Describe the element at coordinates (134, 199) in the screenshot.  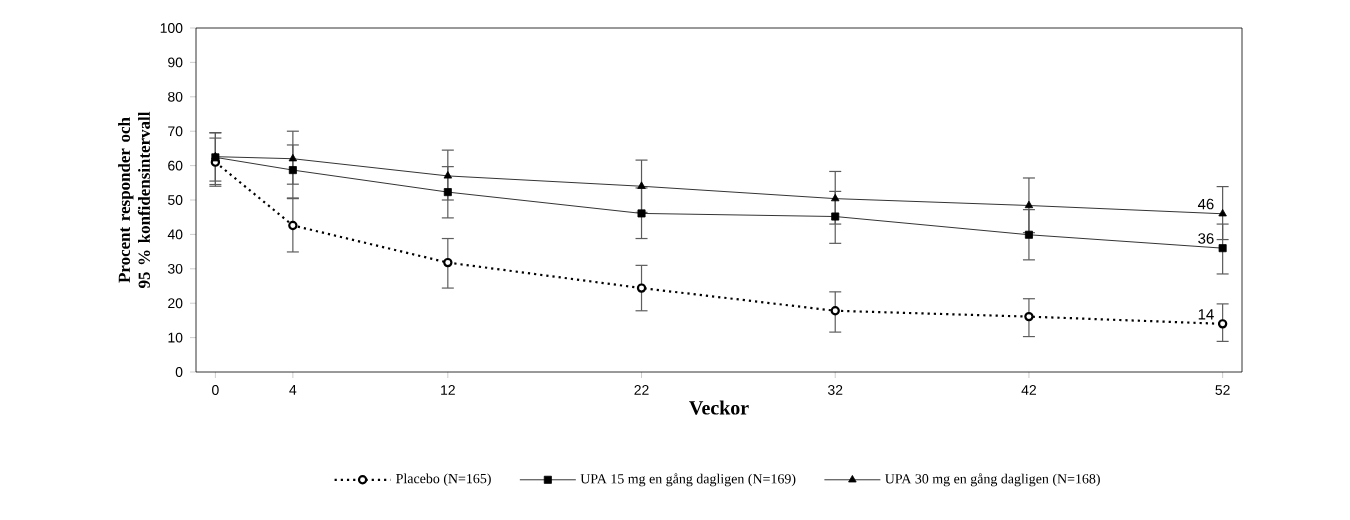
I see `y-axis-title: Procent responder och 95 % konfidensintervall` at that location.